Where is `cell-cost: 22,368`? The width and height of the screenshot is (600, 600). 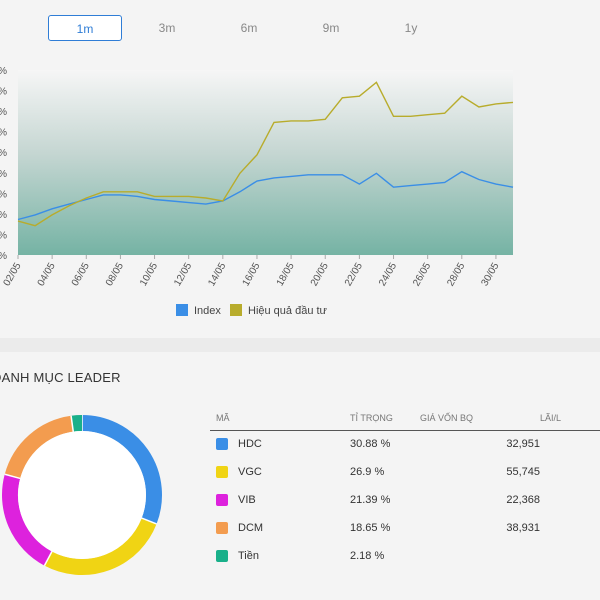
cell-cost: 22,368 is located at coordinates (523, 500).